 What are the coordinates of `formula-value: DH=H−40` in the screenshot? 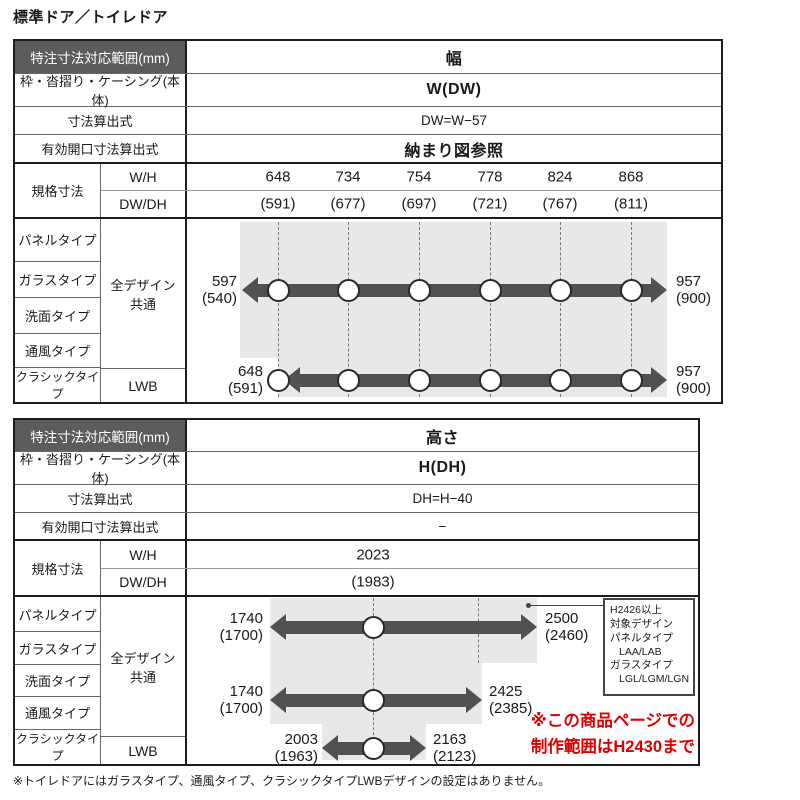 It's located at (442, 498).